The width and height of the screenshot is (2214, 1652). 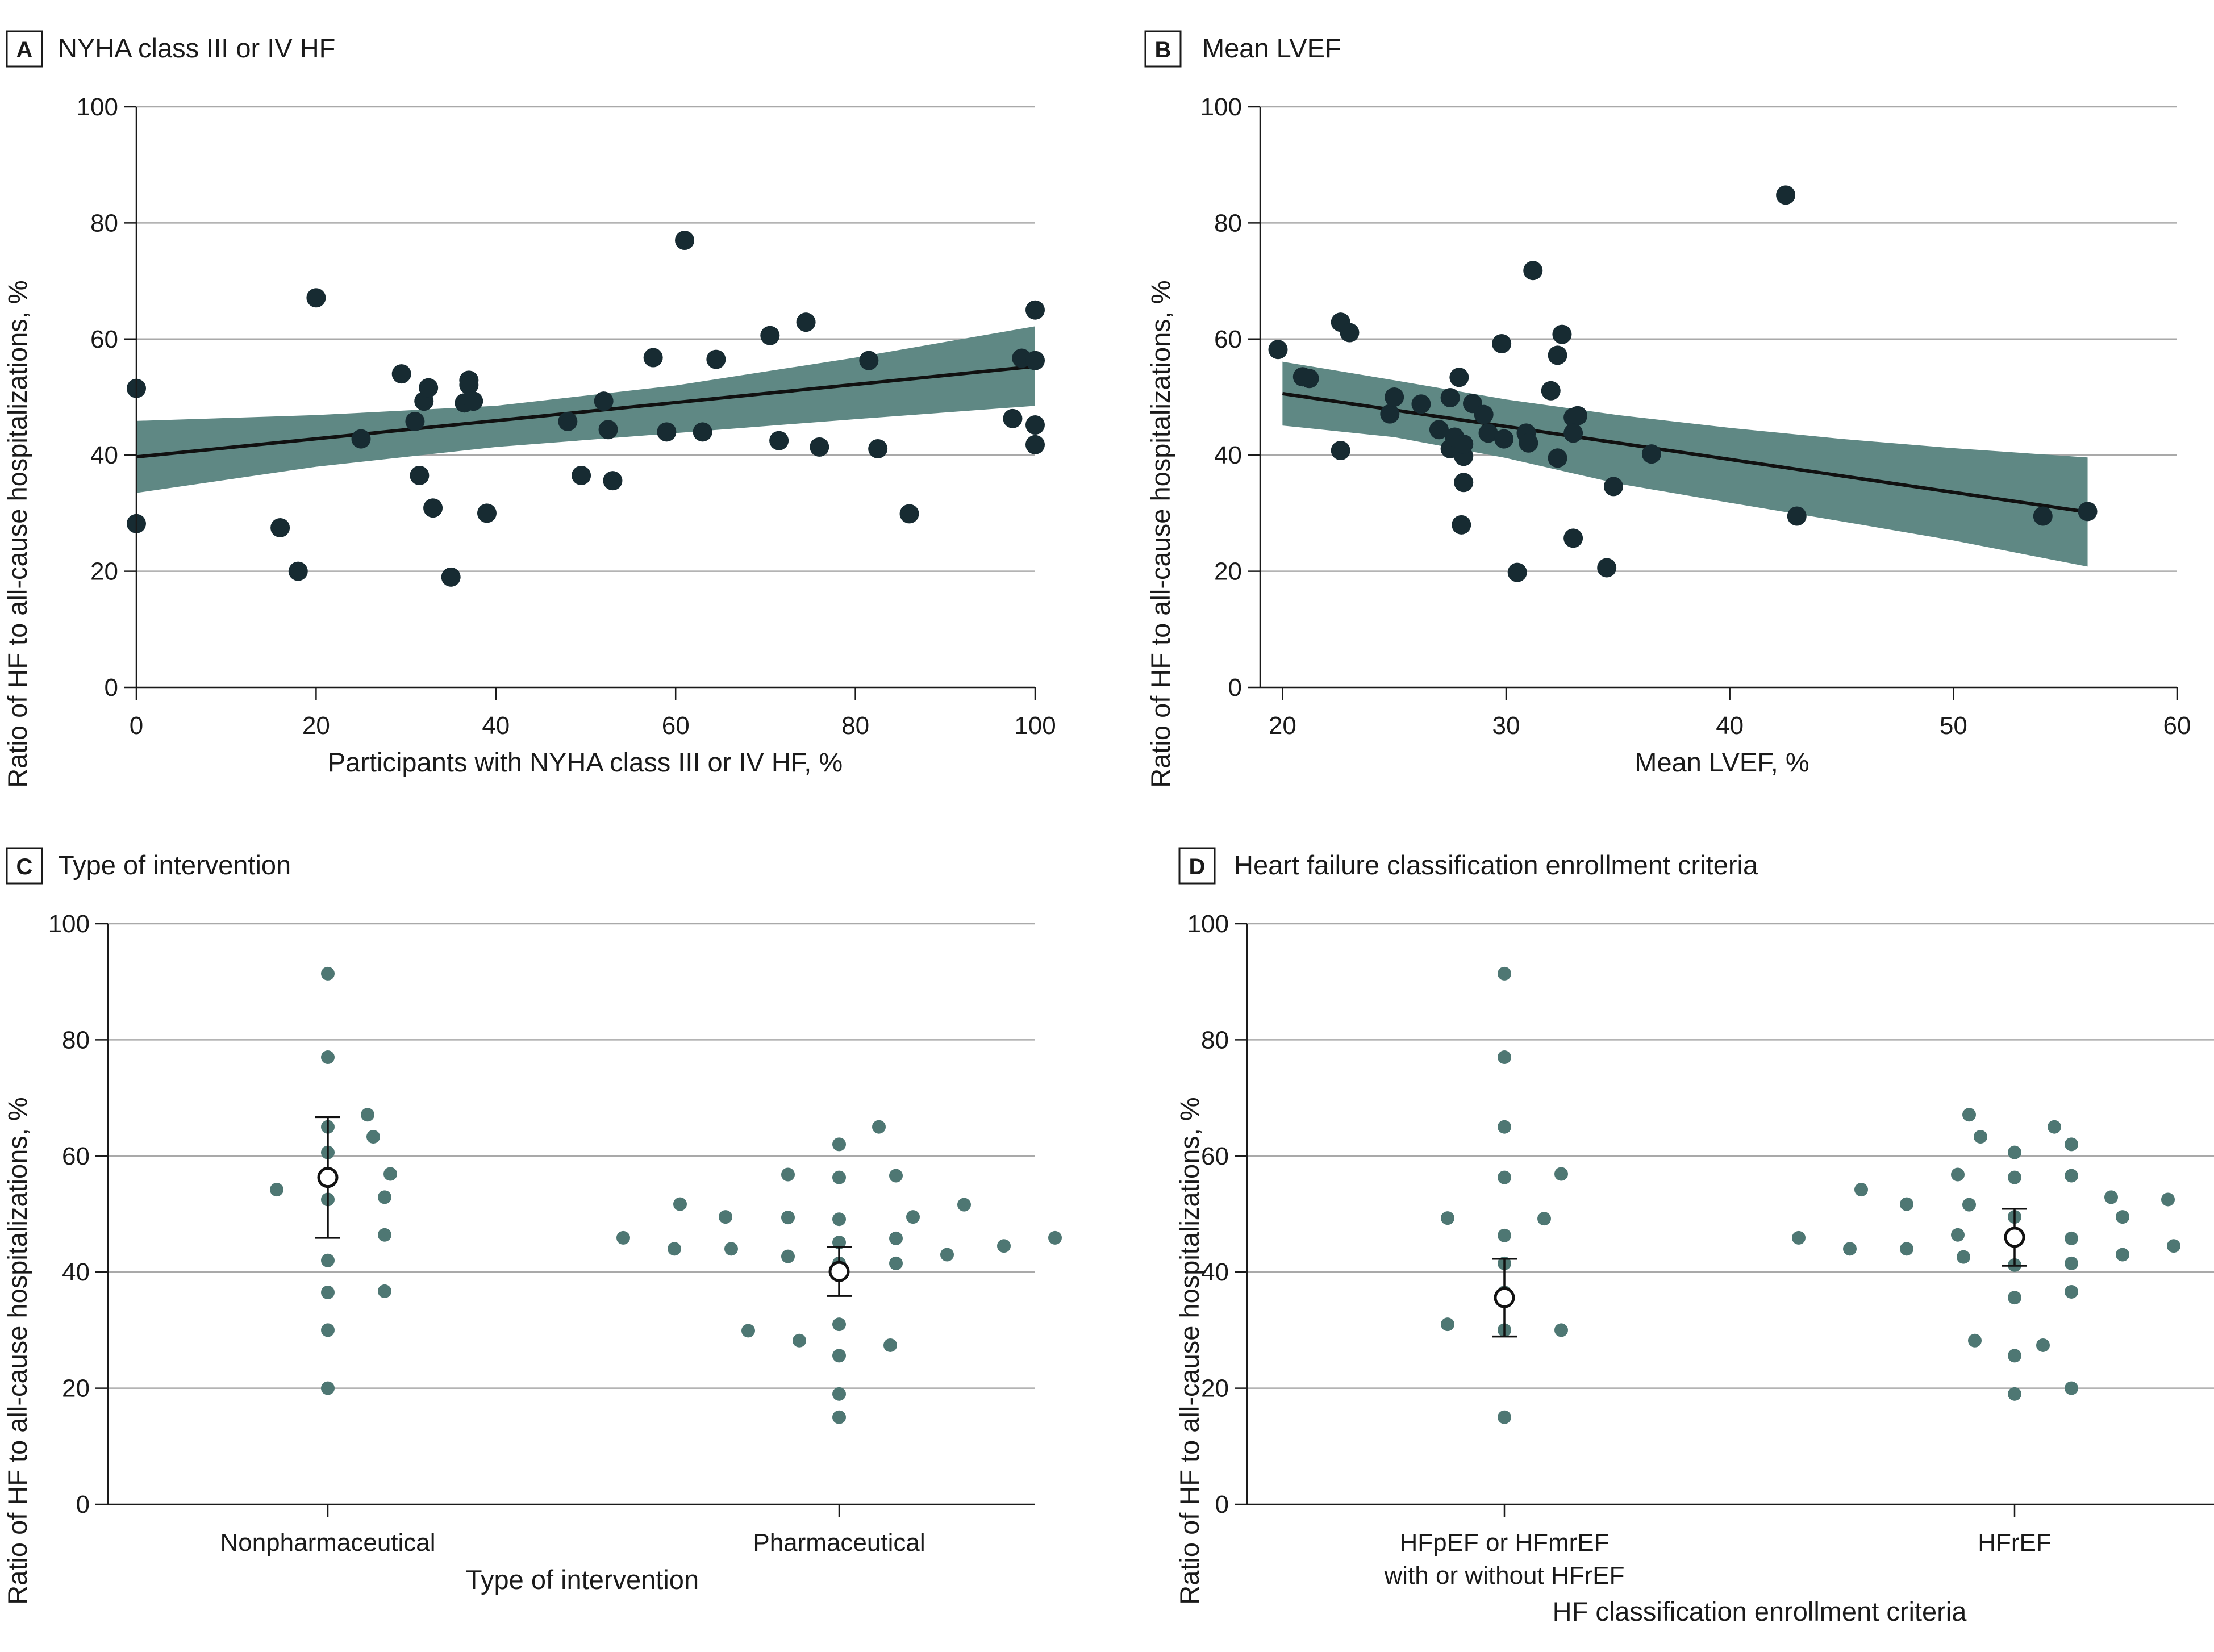 I want to click on panel-b-badge-box, so click(x=1163, y=49).